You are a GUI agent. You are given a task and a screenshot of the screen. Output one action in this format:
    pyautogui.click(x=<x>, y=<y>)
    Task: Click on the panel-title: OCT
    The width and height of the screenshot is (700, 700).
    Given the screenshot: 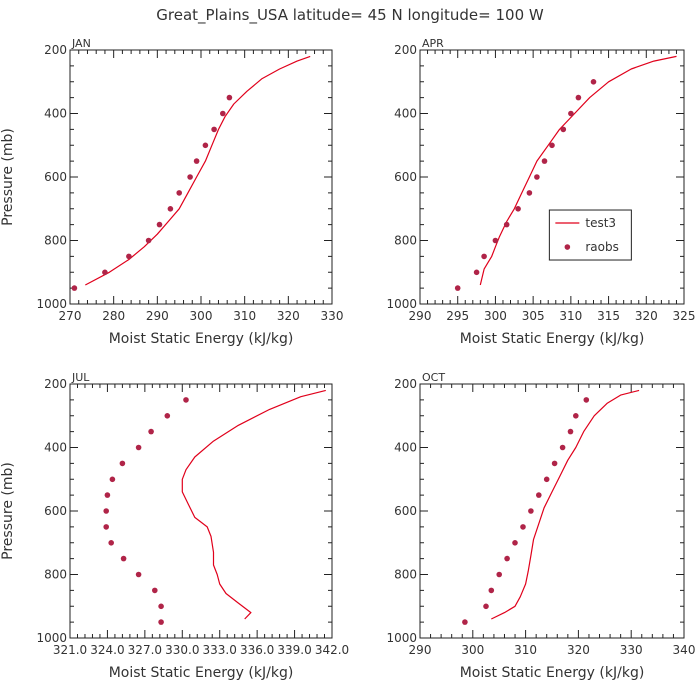 What is the action you would take?
    pyautogui.click(x=433, y=377)
    